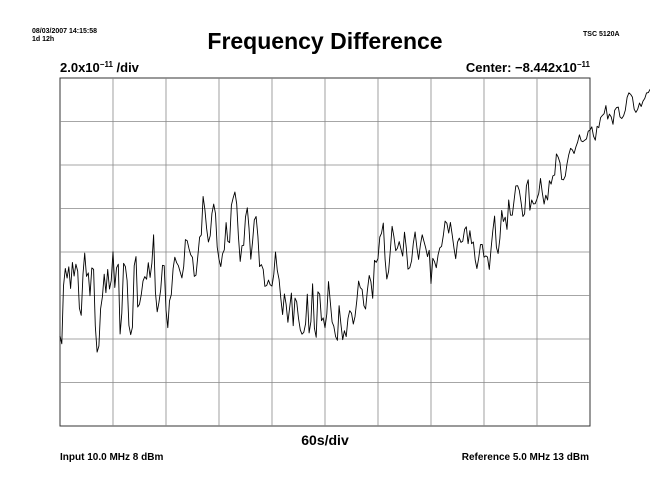 This screenshot has height=502, width=650. I want to click on duration-text: 1d 12h, so click(43, 39).